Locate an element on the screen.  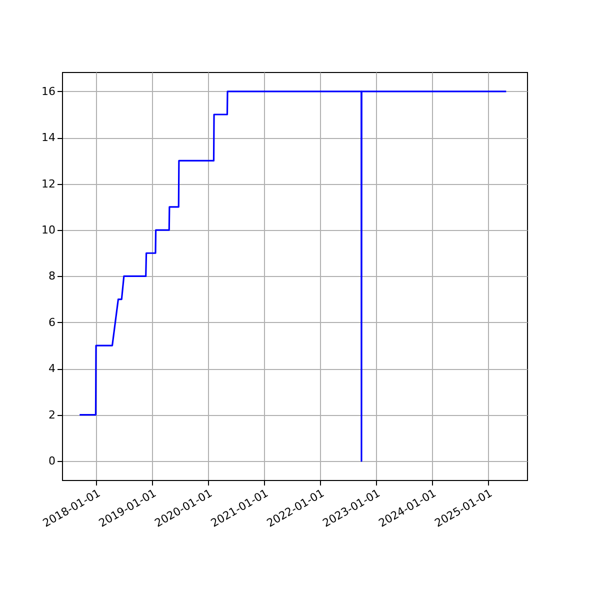
y-tick-label: 12 is located at coordinates (49, 183).